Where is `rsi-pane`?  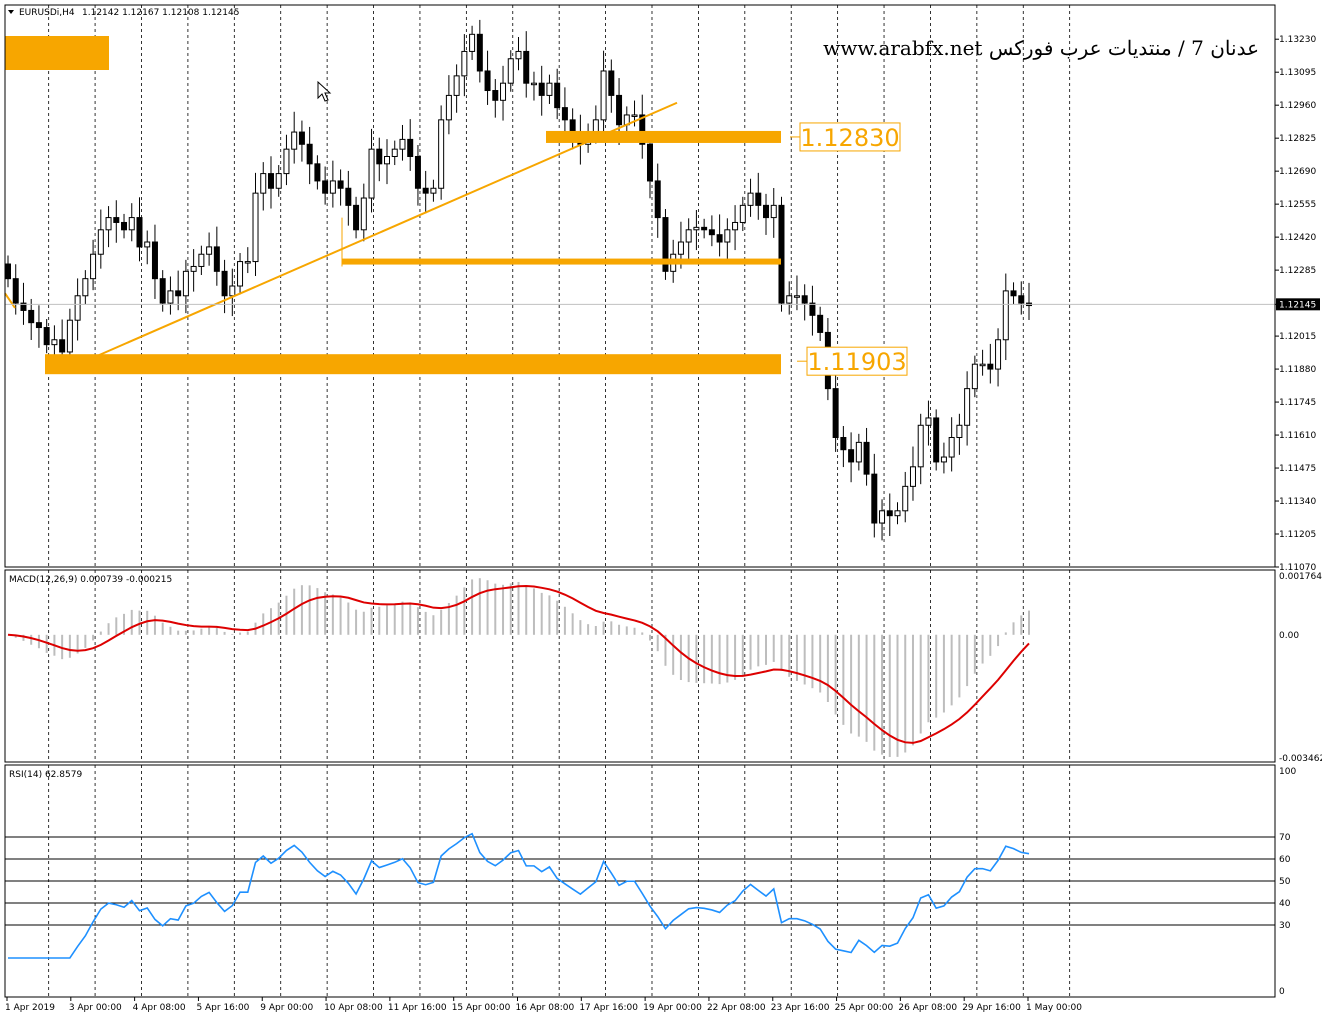 rsi-pane is located at coordinates (640, 895).